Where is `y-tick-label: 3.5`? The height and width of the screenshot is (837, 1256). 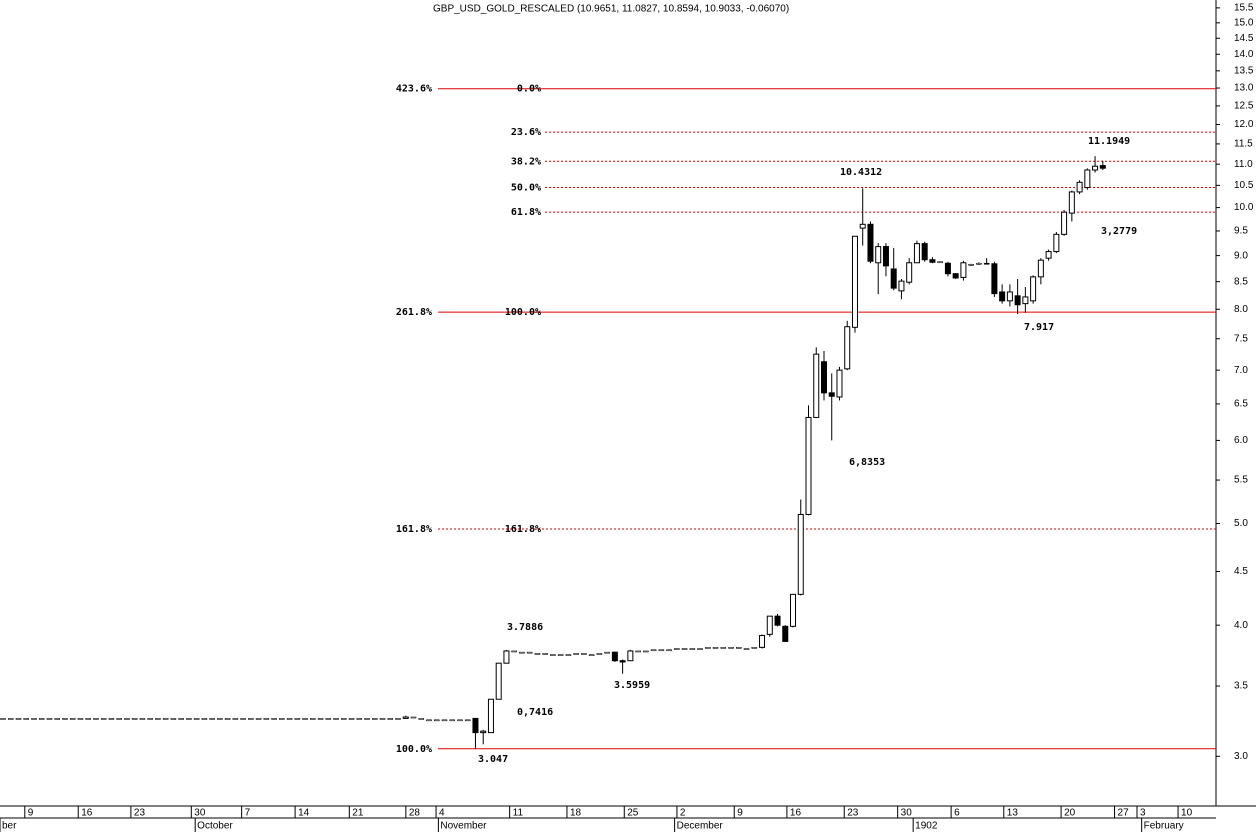 y-tick-label: 3.5 is located at coordinates (1241, 686).